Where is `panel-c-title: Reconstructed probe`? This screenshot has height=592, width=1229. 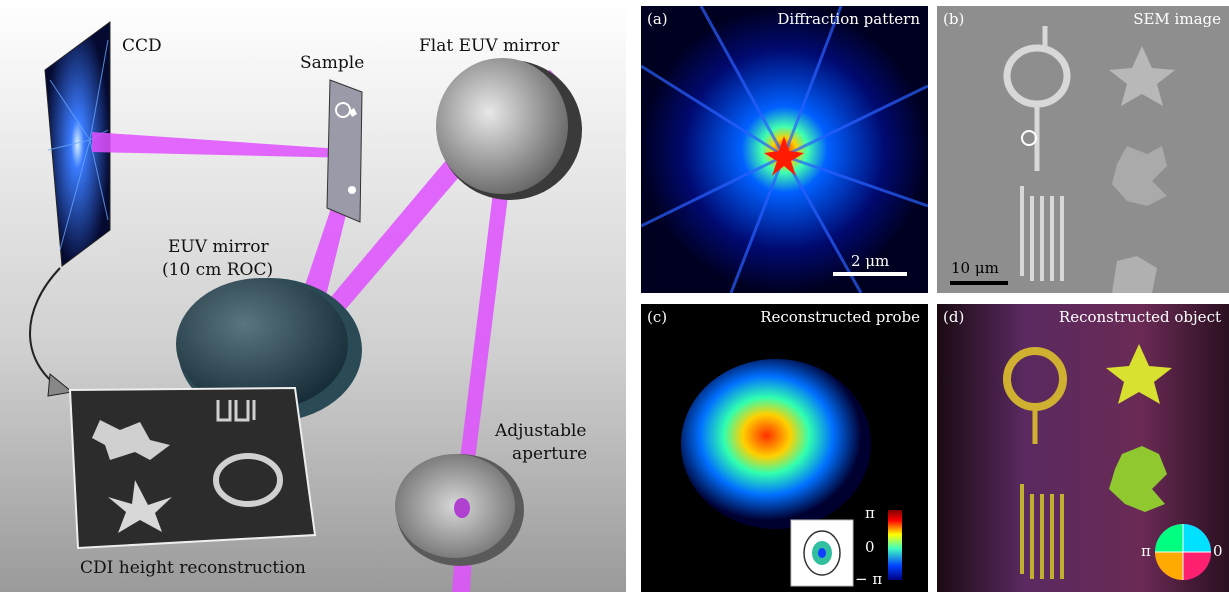 panel-c-title: Reconstructed probe is located at coordinates (840, 317).